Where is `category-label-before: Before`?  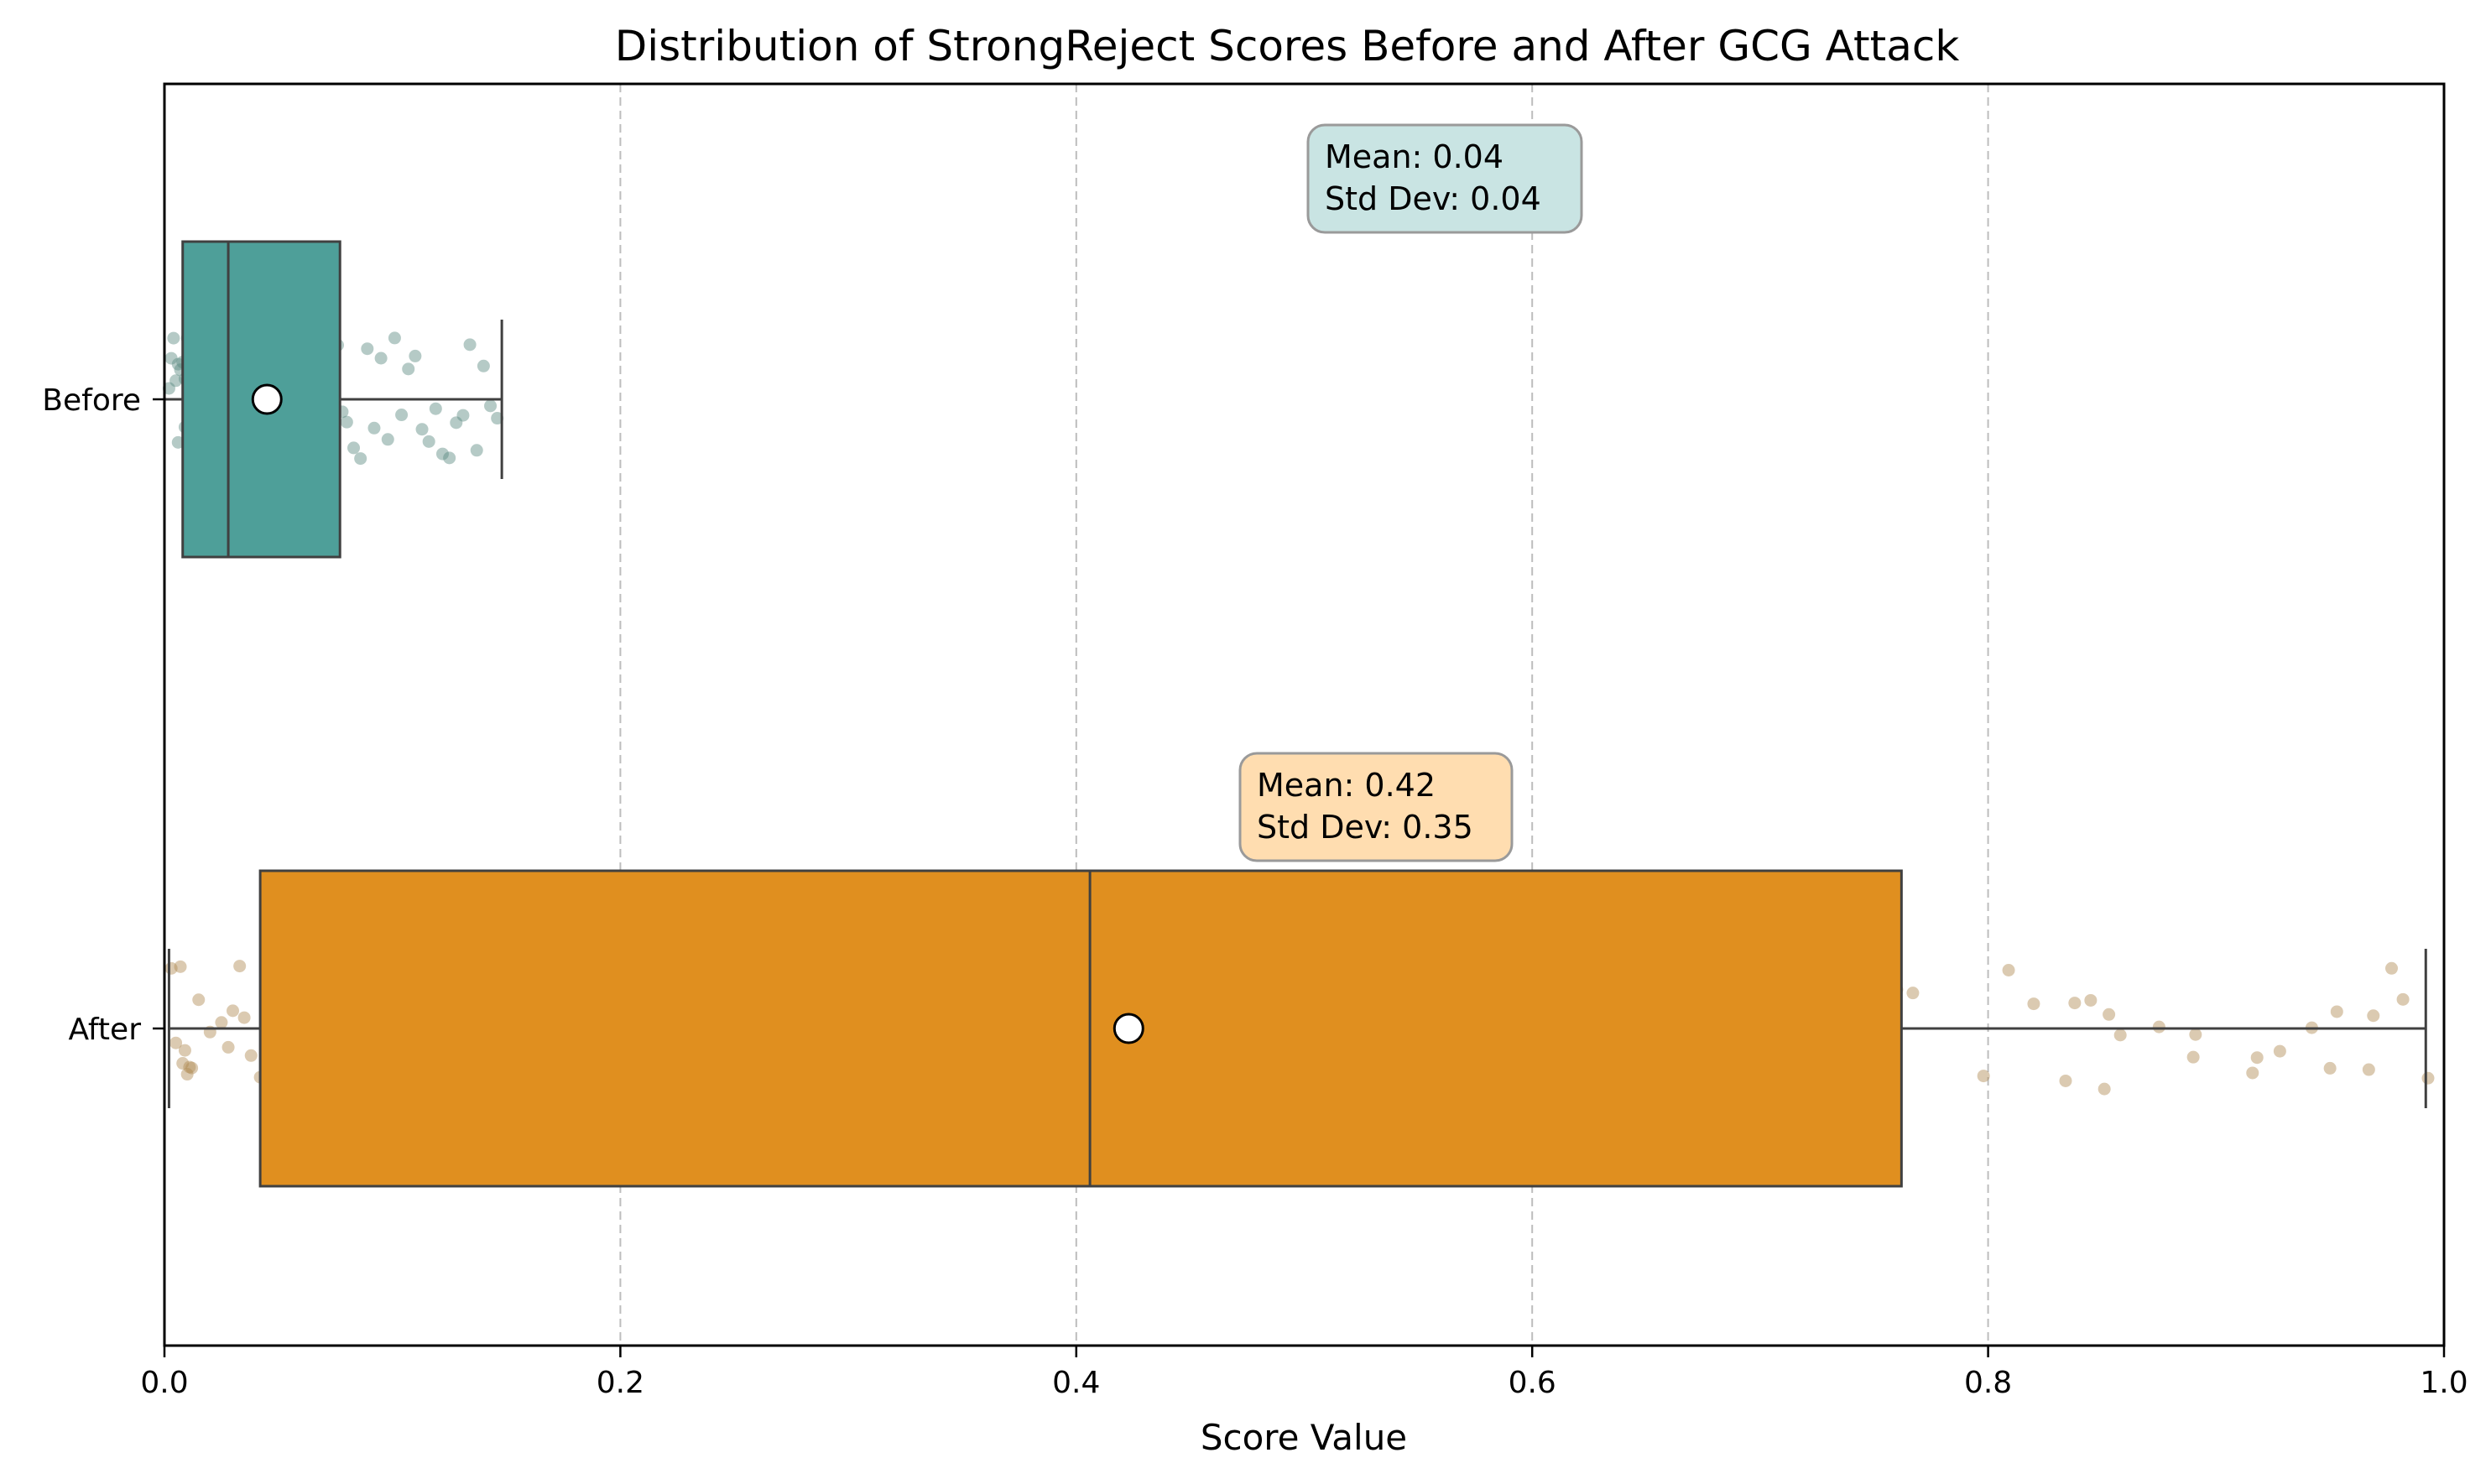
category-label-before: Before is located at coordinates (92, 400).